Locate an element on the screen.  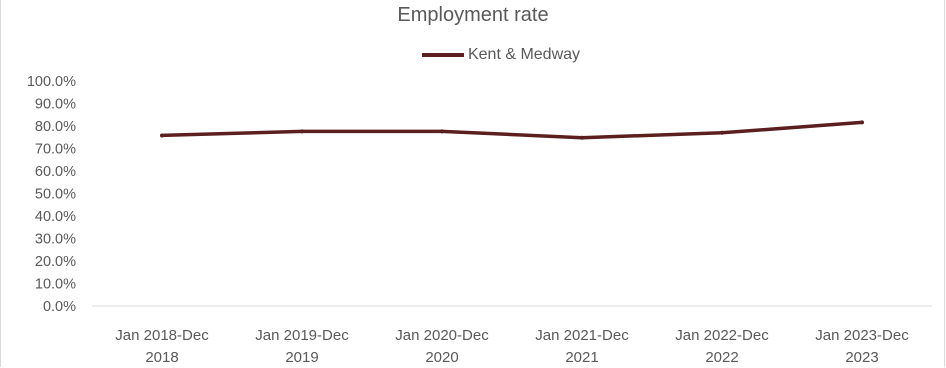
y-tick-label: 30.0% is located at coordinates (55, 240).